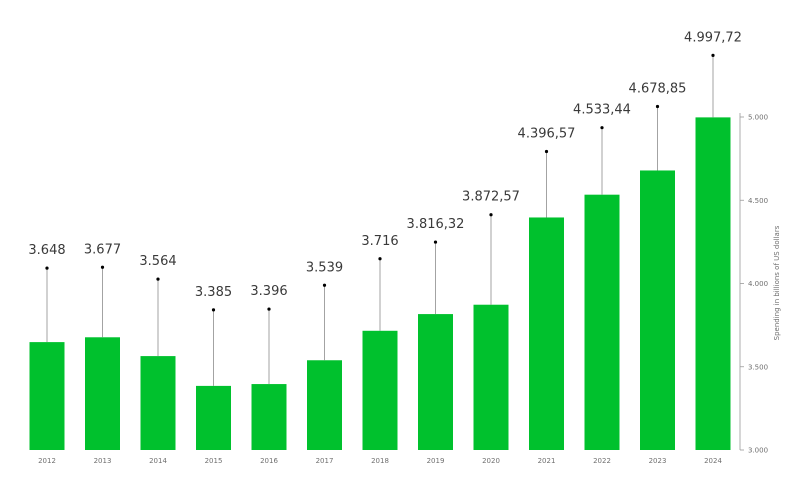 This screenshot has height=495, width=800. Describe the element at coordinates (269, 461) in the screenshot. I see `x-tick-label-2016: 2016` at that location.